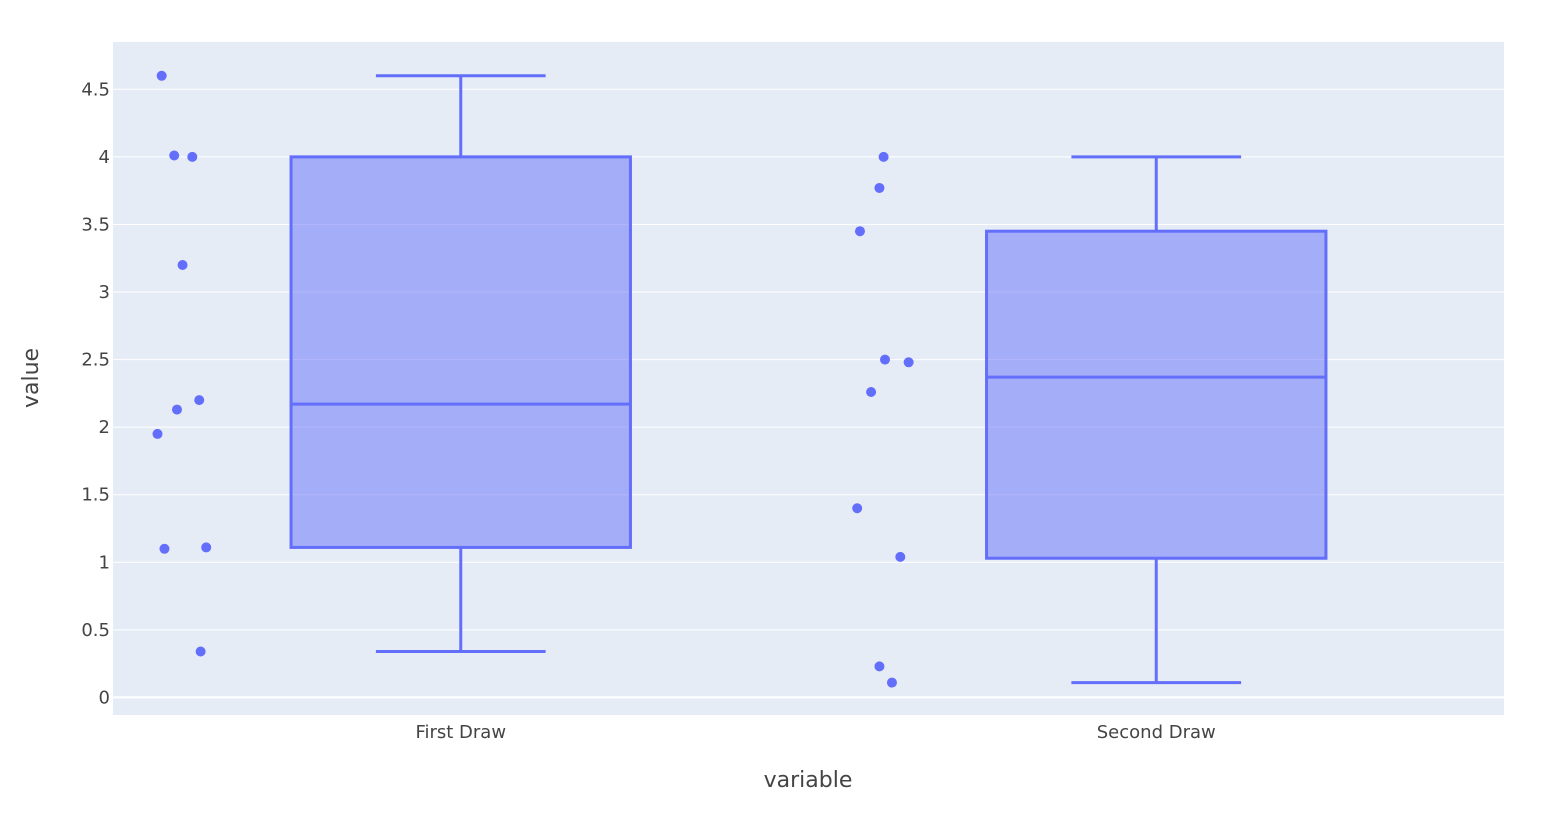 This screenshot has height=836, width=1550. What do you see at coordinates (460, 732) in the screenshot?
I see `x-tick-label: First Draw` at bounding box center [460, 732].